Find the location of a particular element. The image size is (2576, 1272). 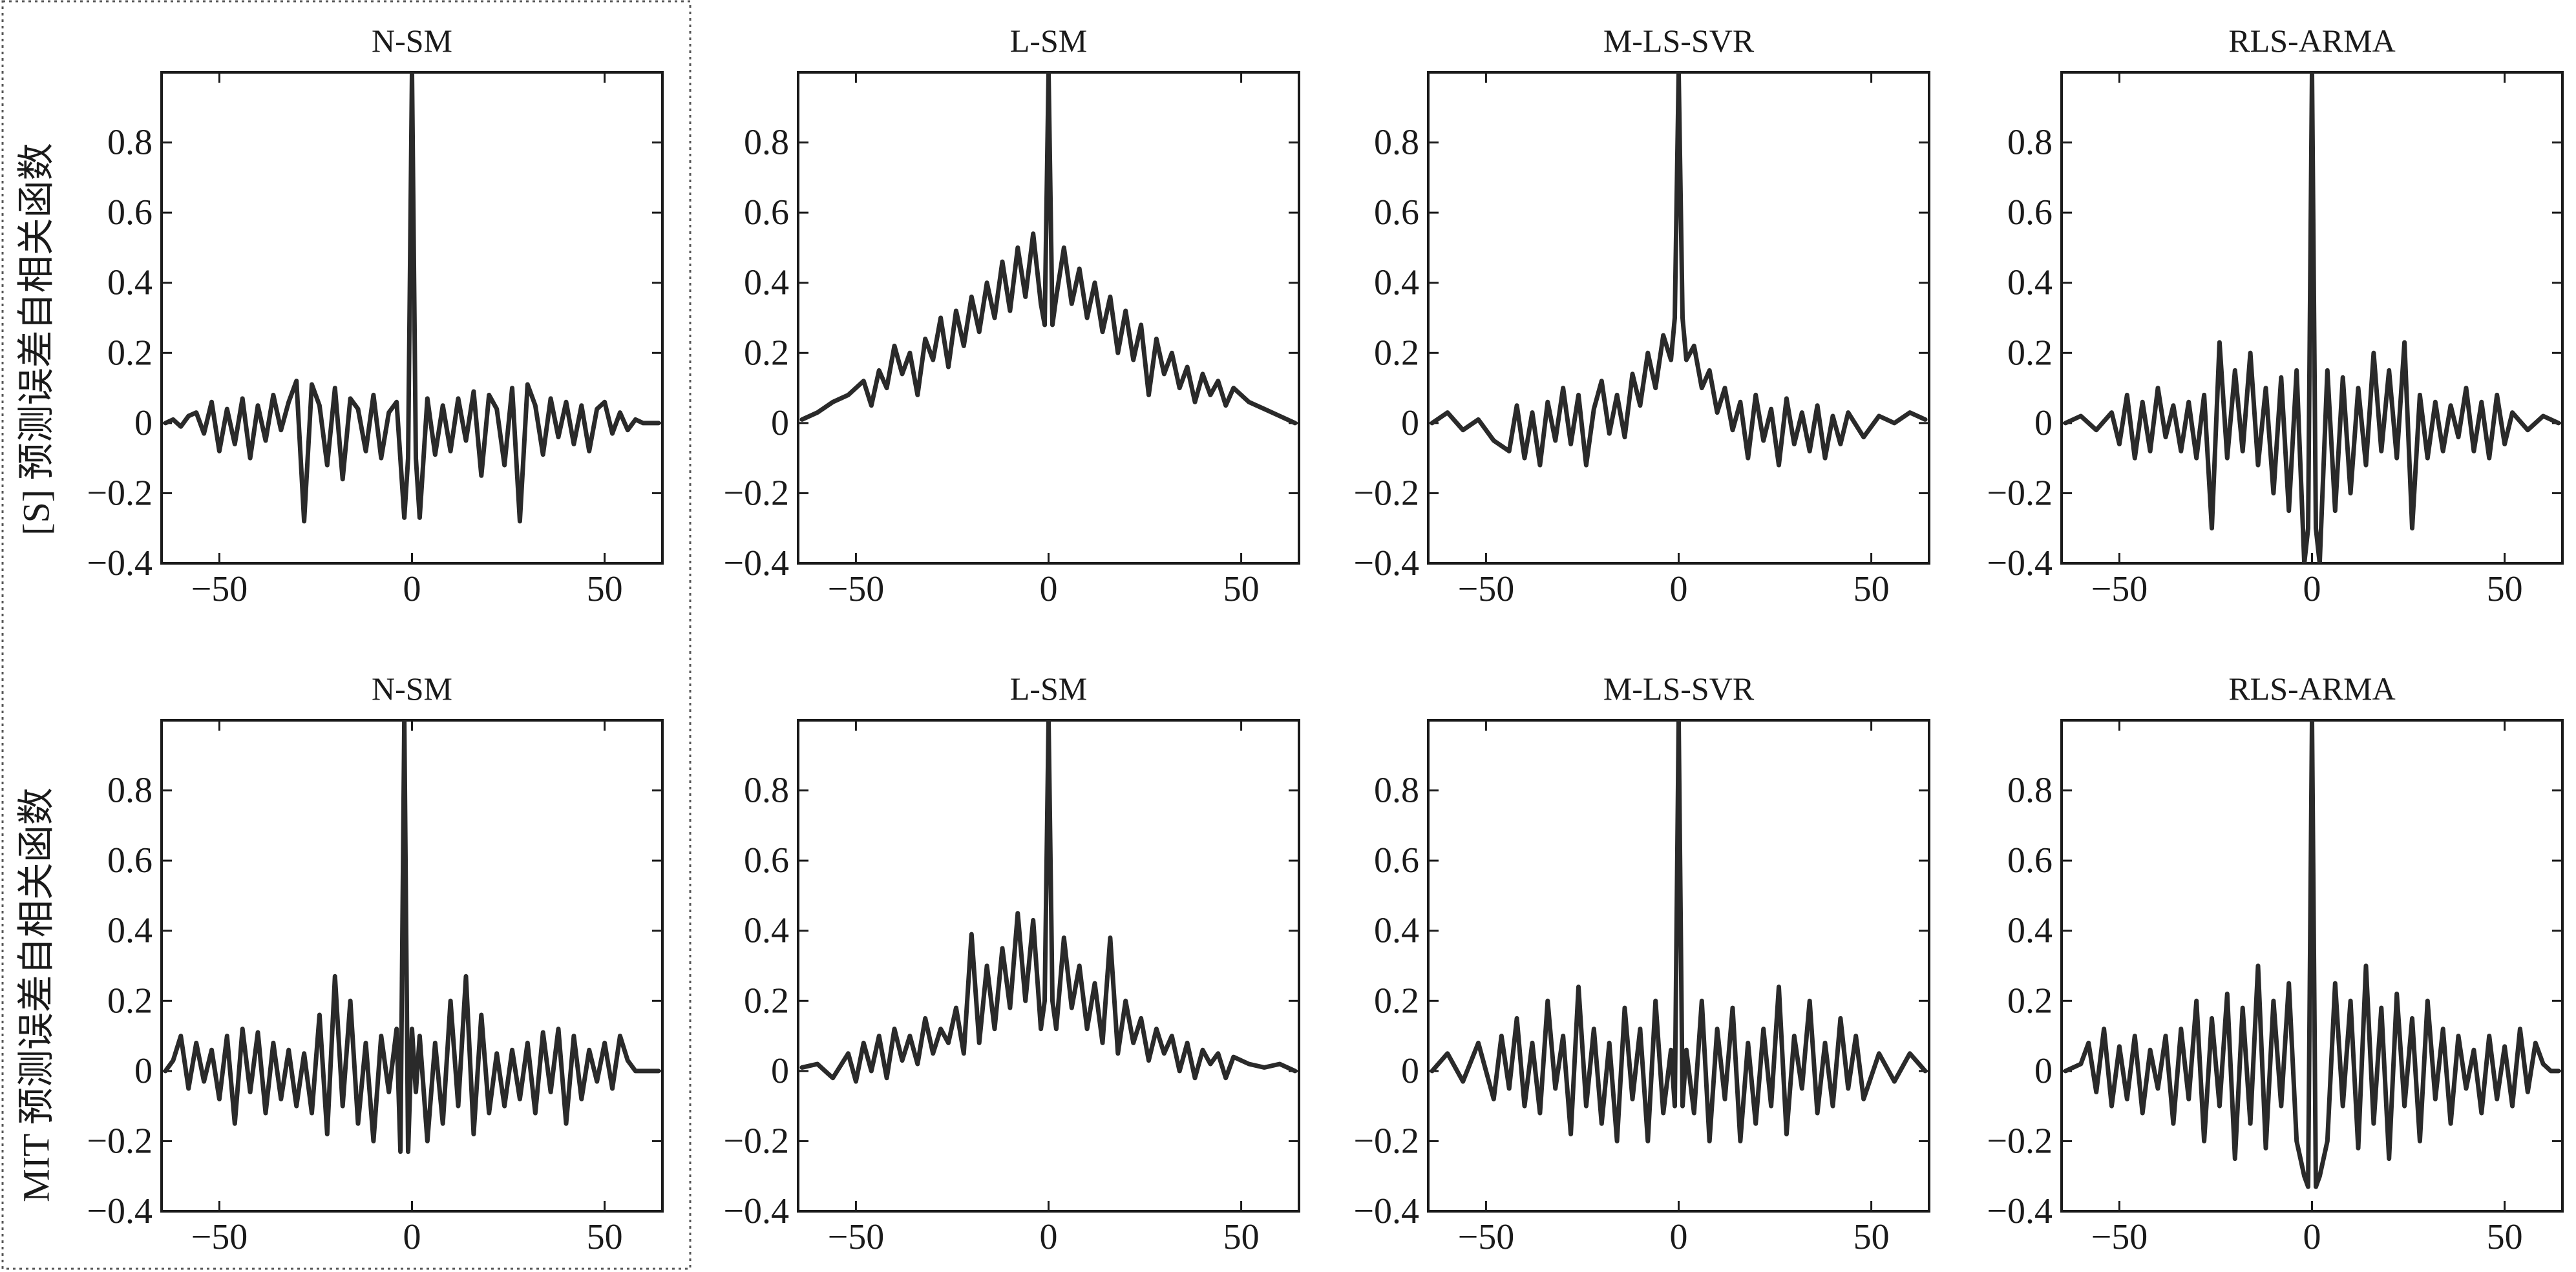

row-label-0: [S] 预测误差自相关函数 is located at coordinates (36, 339).